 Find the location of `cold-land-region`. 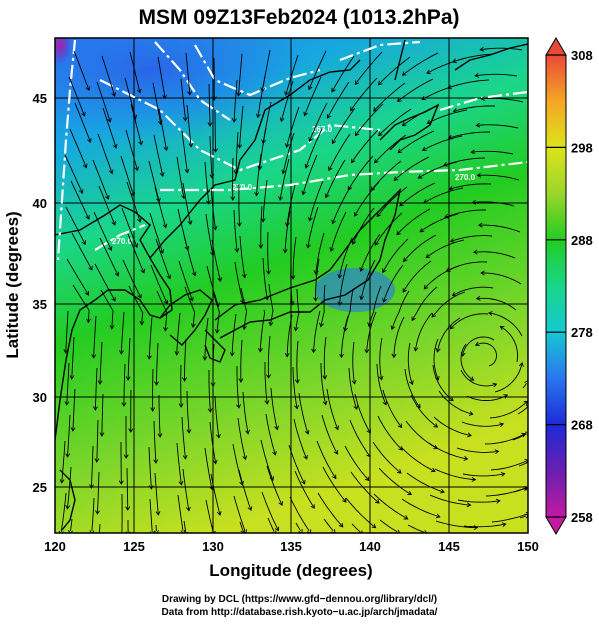

cold-land-region is located at coordinates (355, 290).